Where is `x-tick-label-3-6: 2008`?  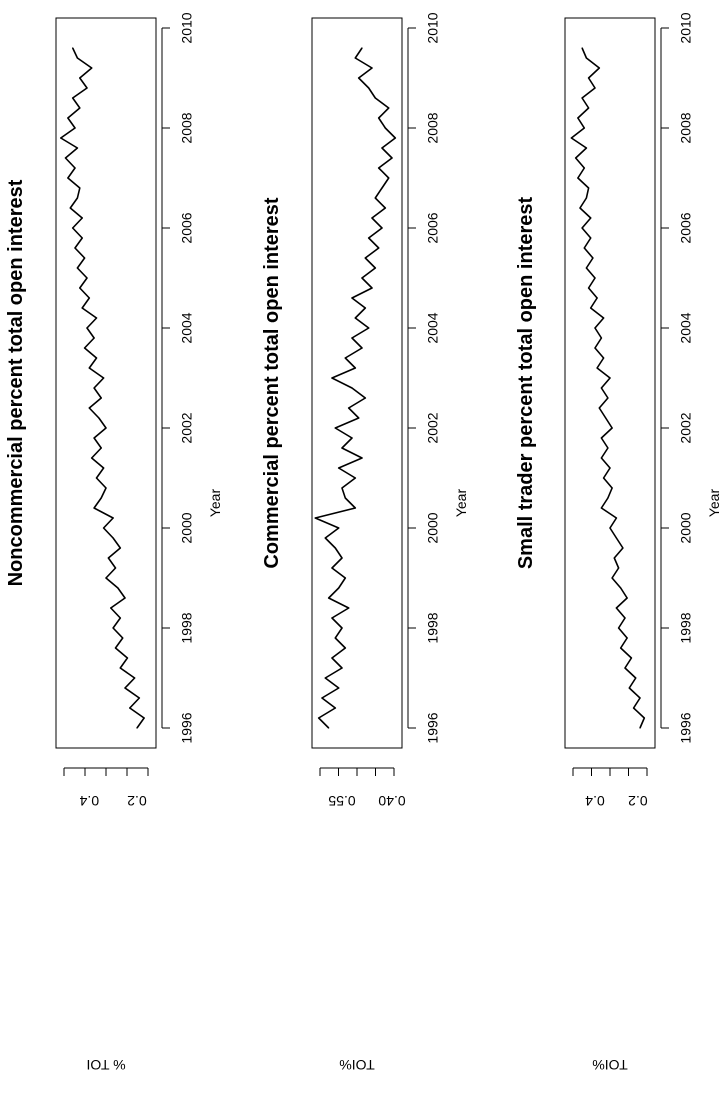
x-tick-label-3-6: 2008 is located at coordinates (686, 127).